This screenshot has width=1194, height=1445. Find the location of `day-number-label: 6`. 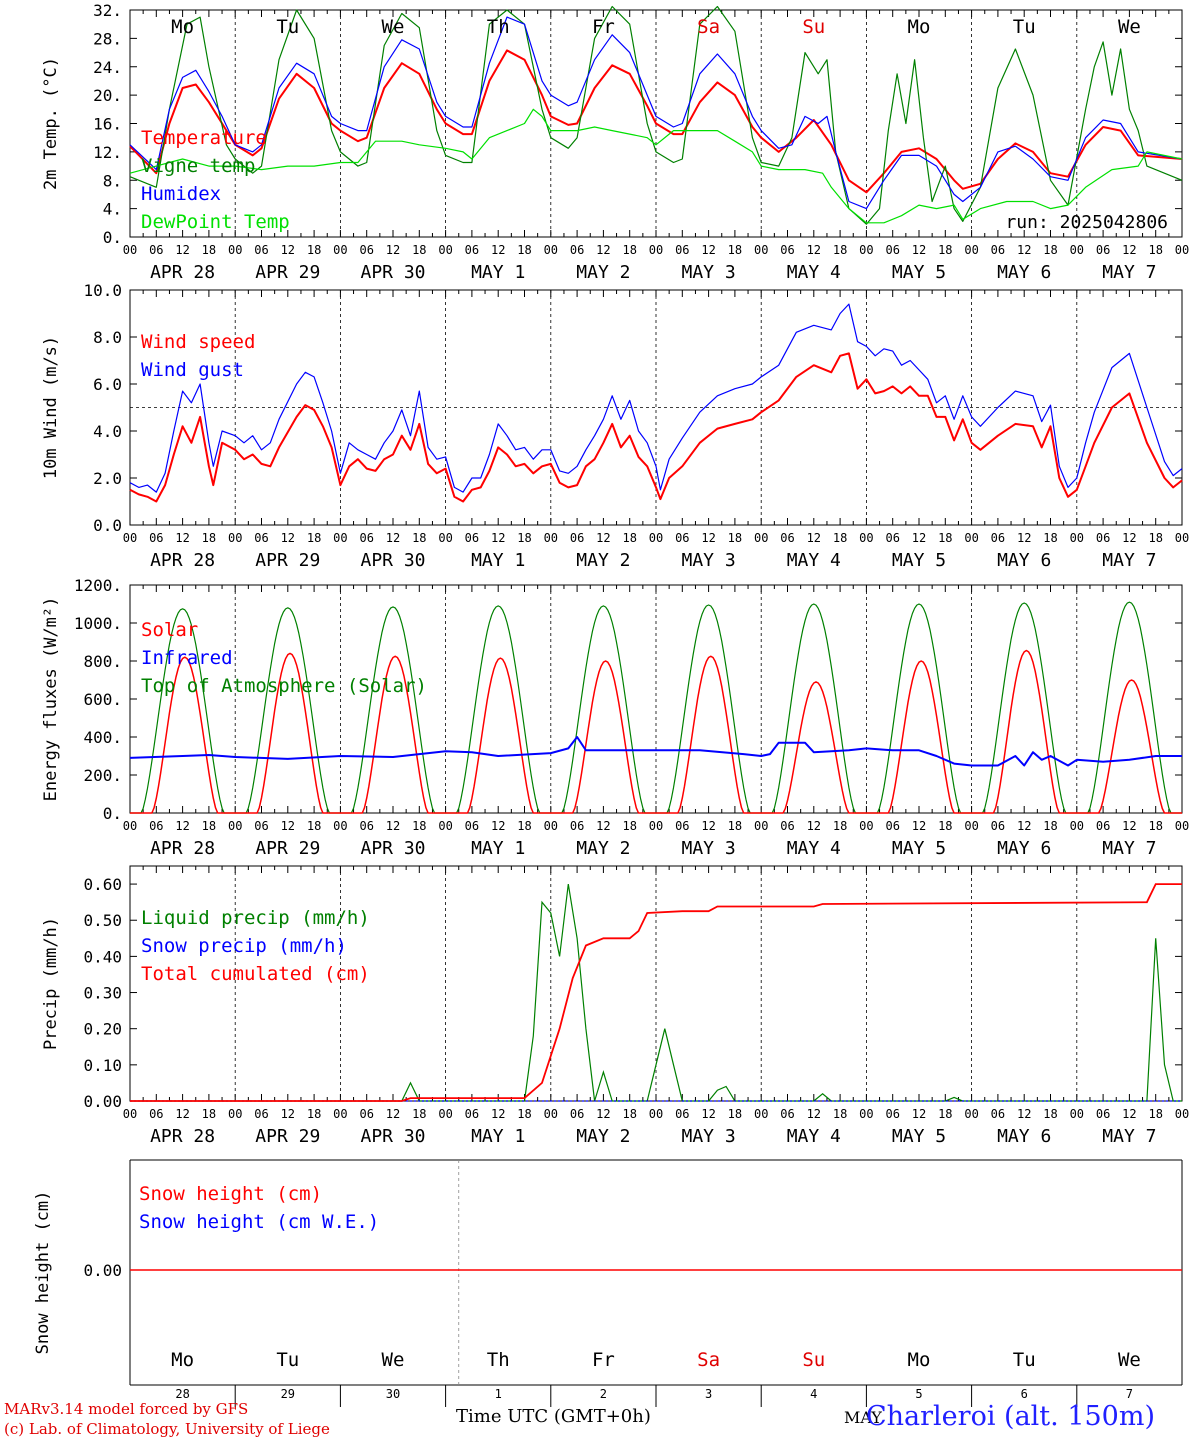

day-number-label: 6 is located at coordinates (1024, 1394).